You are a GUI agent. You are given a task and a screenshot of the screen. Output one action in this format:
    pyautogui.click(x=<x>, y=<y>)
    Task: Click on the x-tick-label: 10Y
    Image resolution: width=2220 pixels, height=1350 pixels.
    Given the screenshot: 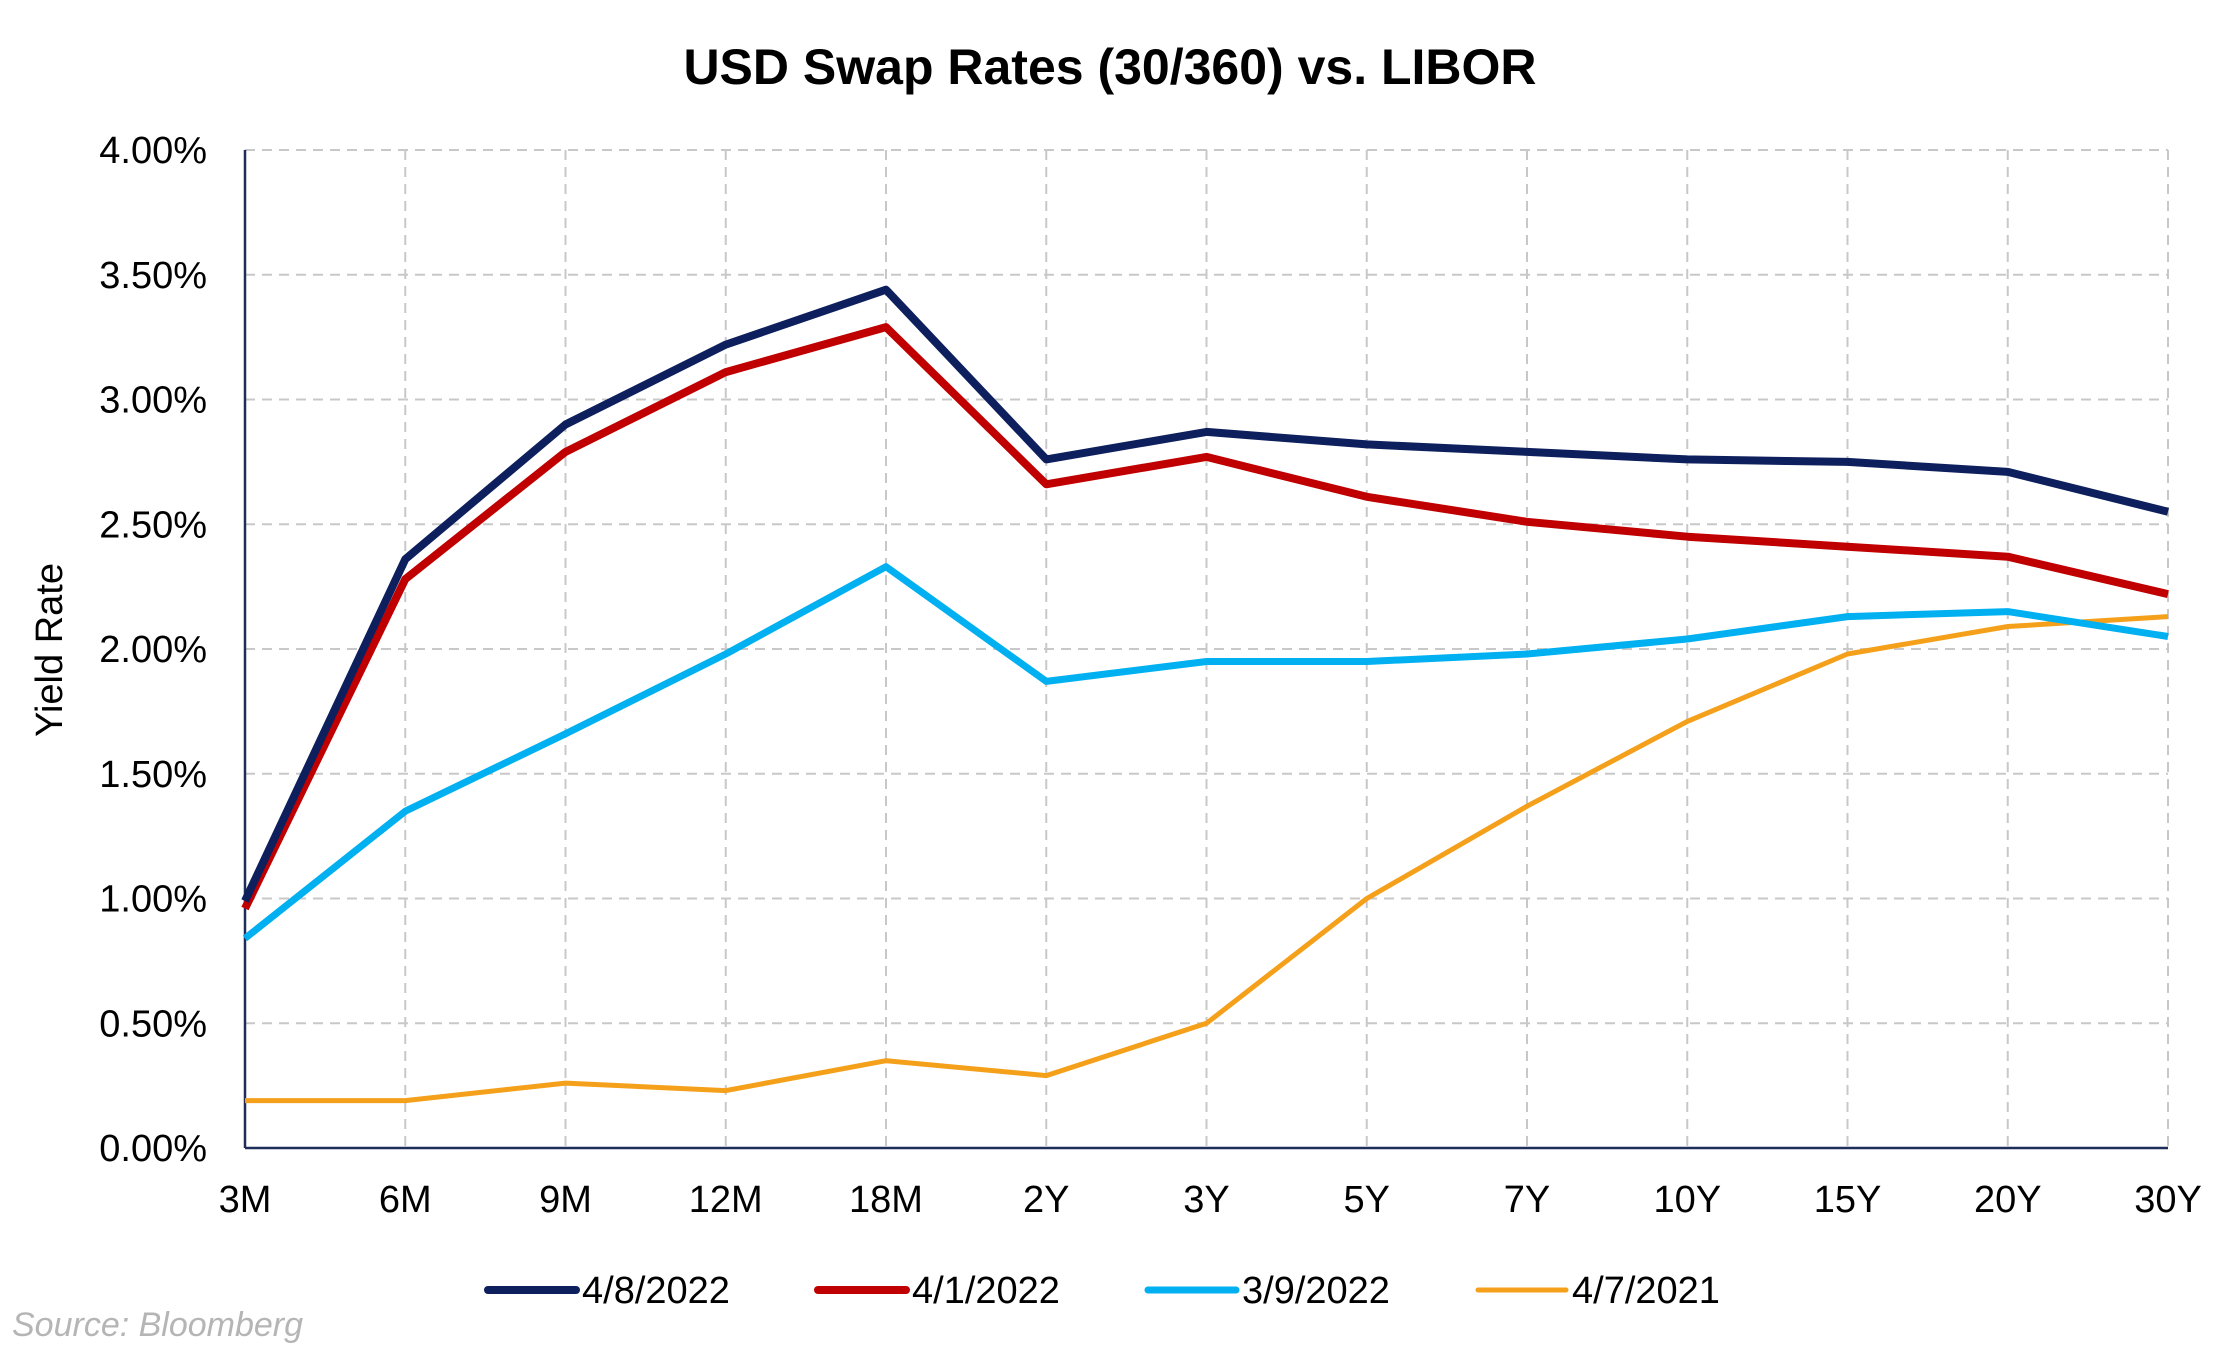 What is the action you would take?
    pyautogui.click(x=1687, y=1200)
    